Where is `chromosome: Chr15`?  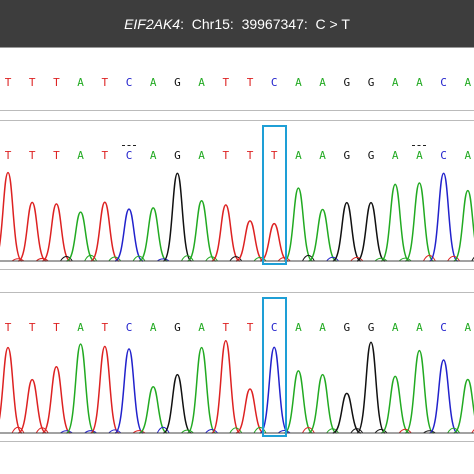 chromosome: Chr15 is located at coordinates (210, 23).